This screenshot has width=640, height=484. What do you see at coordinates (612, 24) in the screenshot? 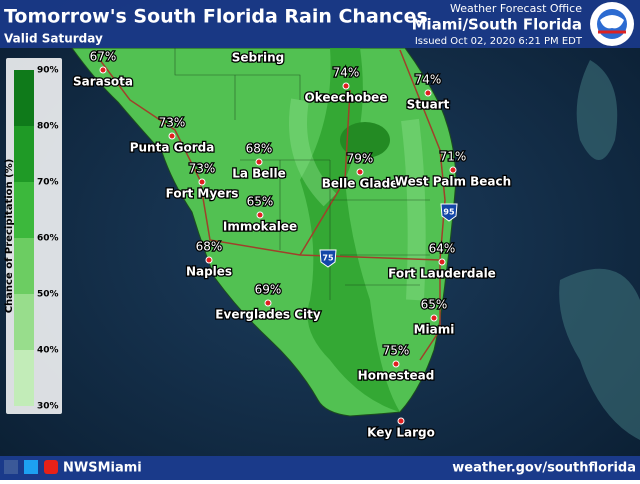
I see `nws-logo` at bounding box center [612, 24].